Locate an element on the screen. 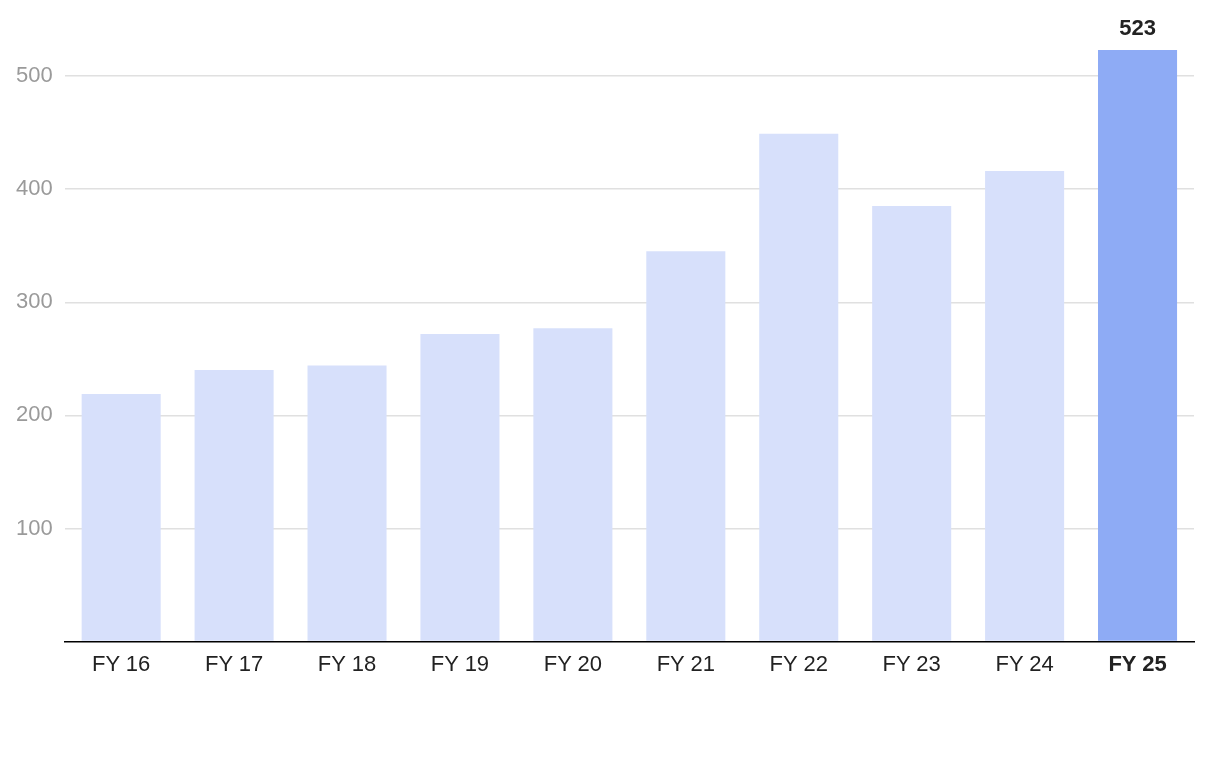 This screenshot has width=1220, height=768. x-tick-label: FY 24 is located at coordinates (1024, 663).